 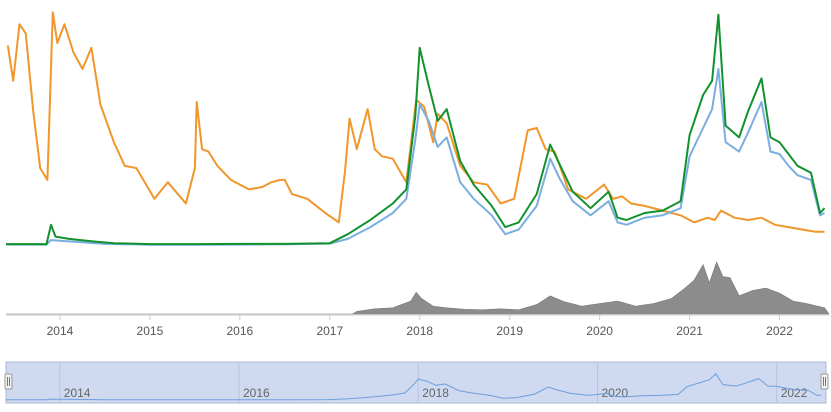 I want to click on x-tick-label: 2021, so click(x=689, y=331).